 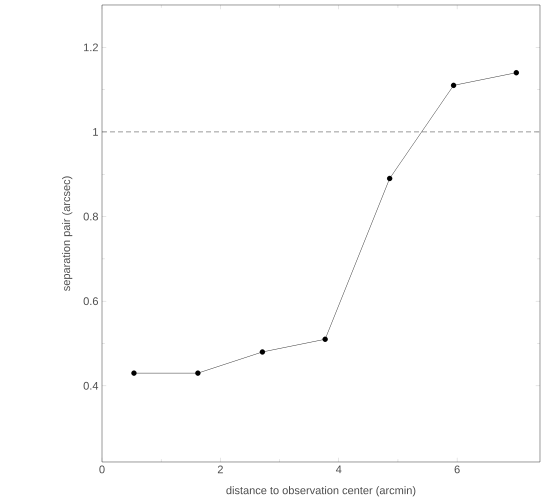 What do you see at coordinates (457, 470) in the screenshot?
I see `x-tick-label: 6` at bounding box center [457, 470].